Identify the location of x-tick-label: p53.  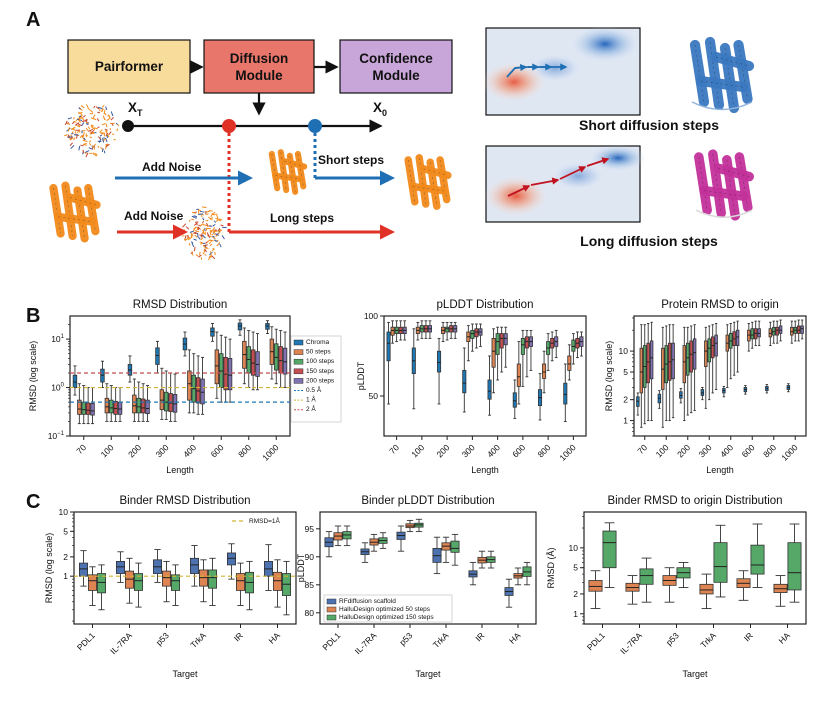
(162, 638).